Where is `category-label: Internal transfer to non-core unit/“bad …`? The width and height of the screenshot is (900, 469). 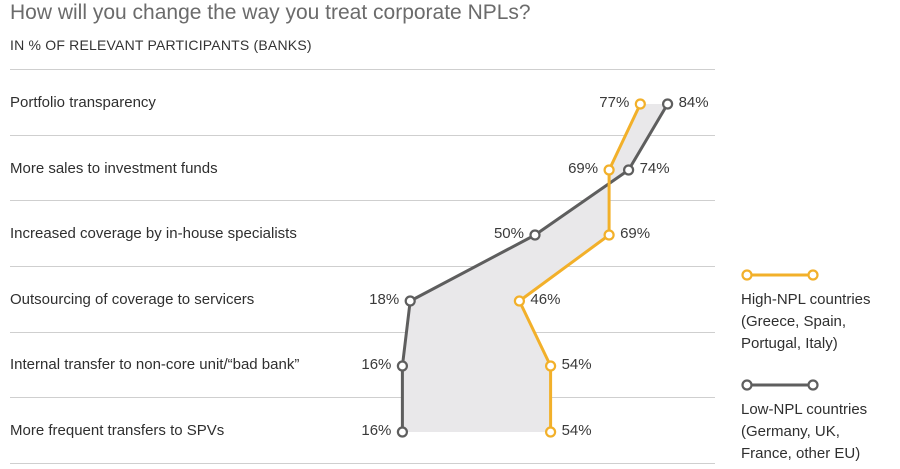 category-label: Internal transfer to non-core unit/“bad … is located at coordinates (155, 364).